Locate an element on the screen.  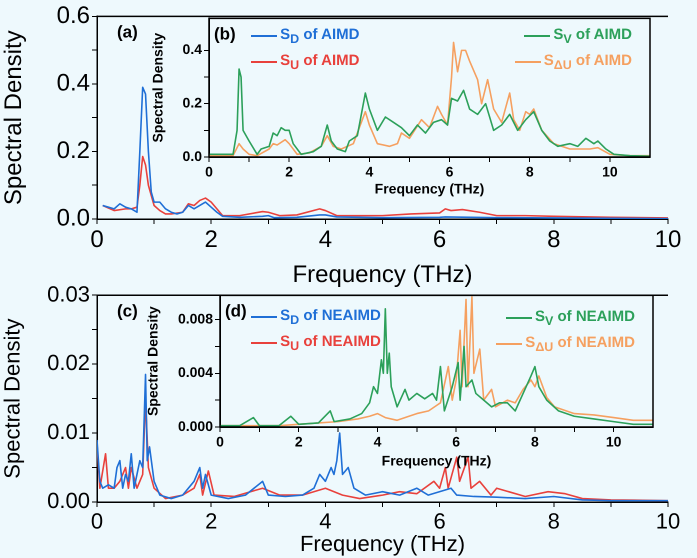
y-tick-label: 0.008 is located at coordinates (196, 318).